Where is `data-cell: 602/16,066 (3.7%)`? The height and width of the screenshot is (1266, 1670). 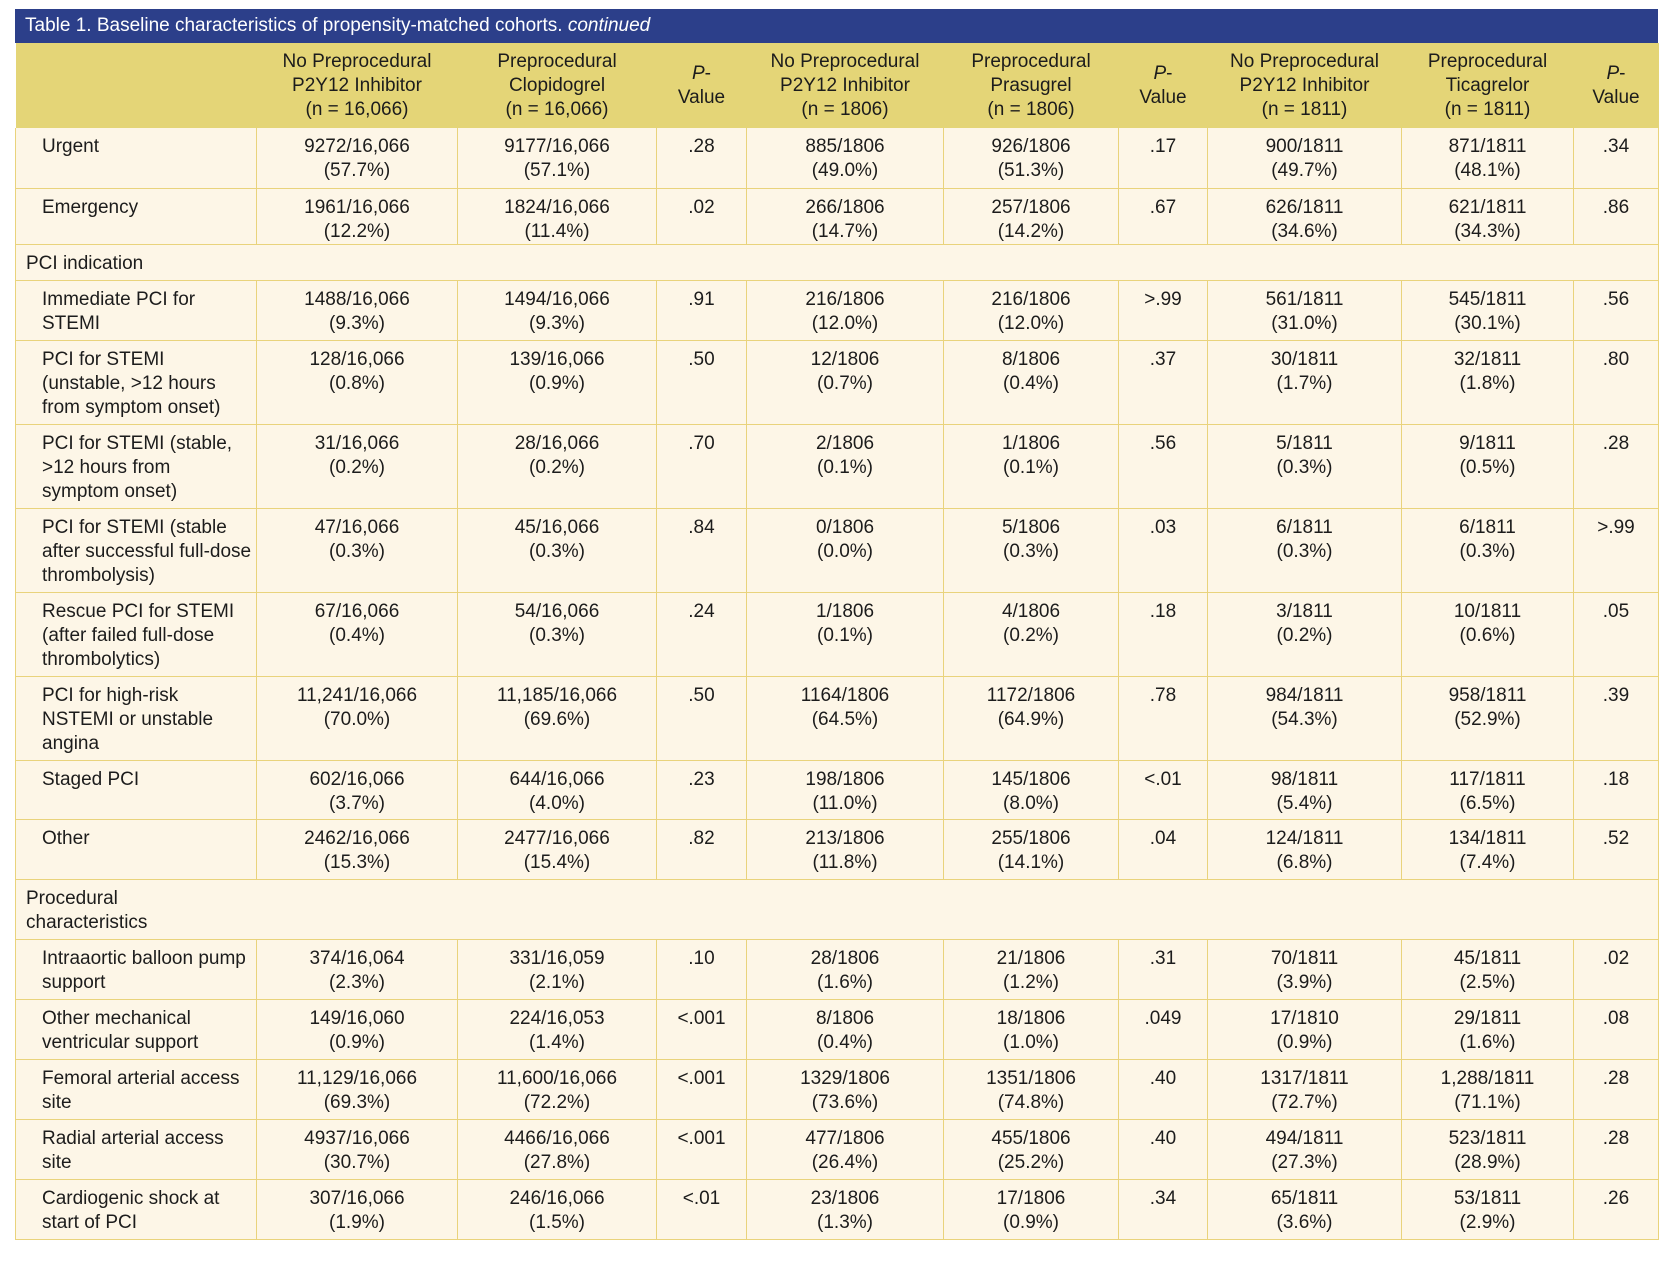
data-cell: 602/16,066 (3.7%) is located at coordinates (357, 789).